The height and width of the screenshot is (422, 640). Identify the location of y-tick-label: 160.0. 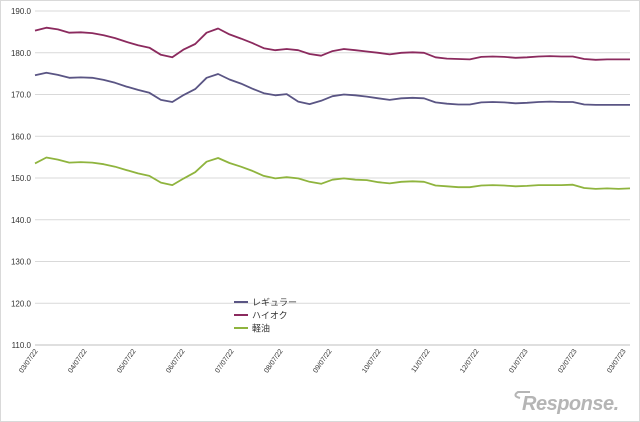
(21, 136).